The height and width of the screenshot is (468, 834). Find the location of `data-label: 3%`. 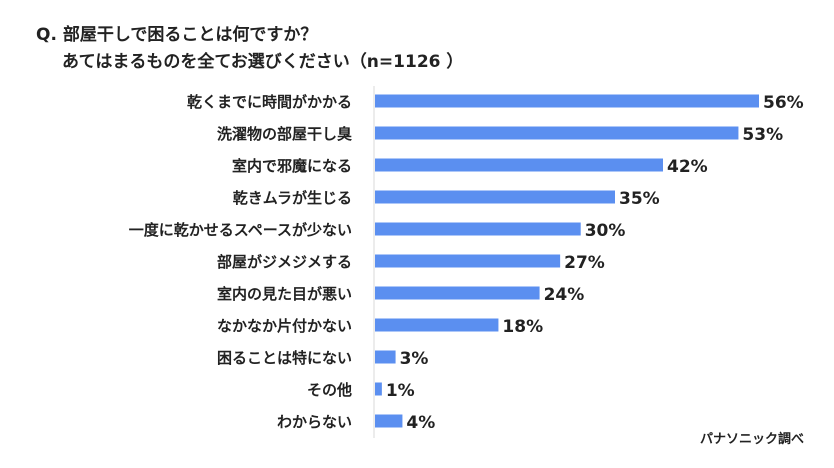

data-label: 3% is located at coordinates (414, 359).